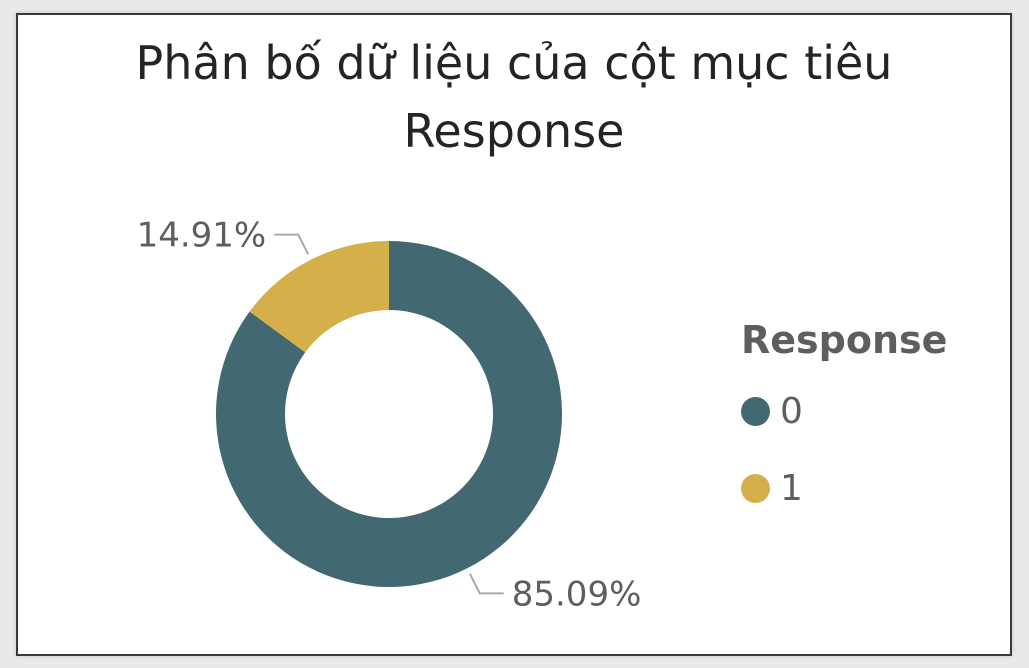  What do you see at coordinates (844, 488) in the screenshot?
I see `legend-item-1: 1` at bounding box center [844, 488].